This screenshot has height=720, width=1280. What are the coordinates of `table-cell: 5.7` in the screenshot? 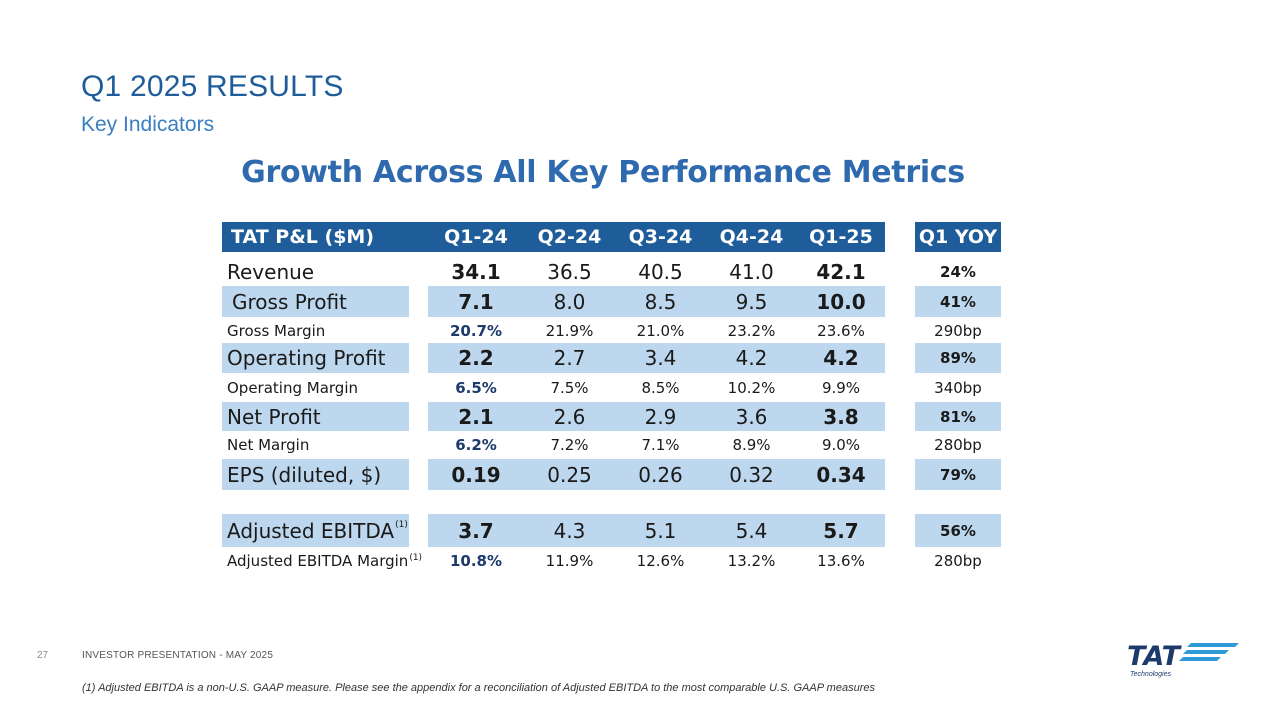 It's located at (841, 530).